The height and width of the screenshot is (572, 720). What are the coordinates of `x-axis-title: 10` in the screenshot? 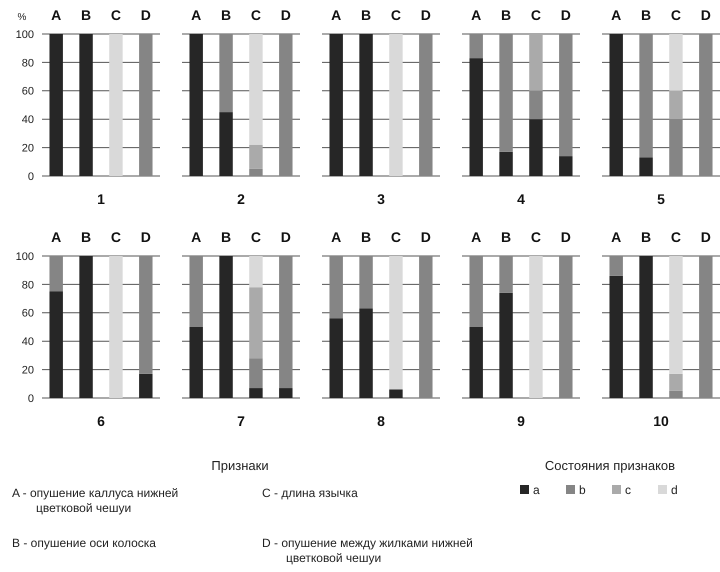 It's located at (661, 421).